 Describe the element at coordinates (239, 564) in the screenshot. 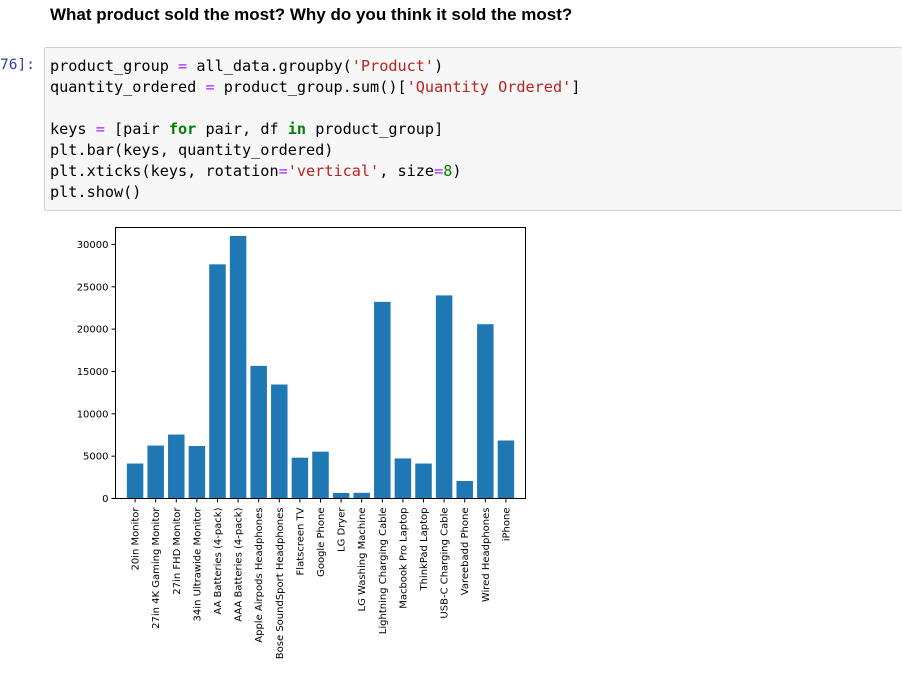

I see `x-tick-label: AAA Batteries (4-pack)` at that location.